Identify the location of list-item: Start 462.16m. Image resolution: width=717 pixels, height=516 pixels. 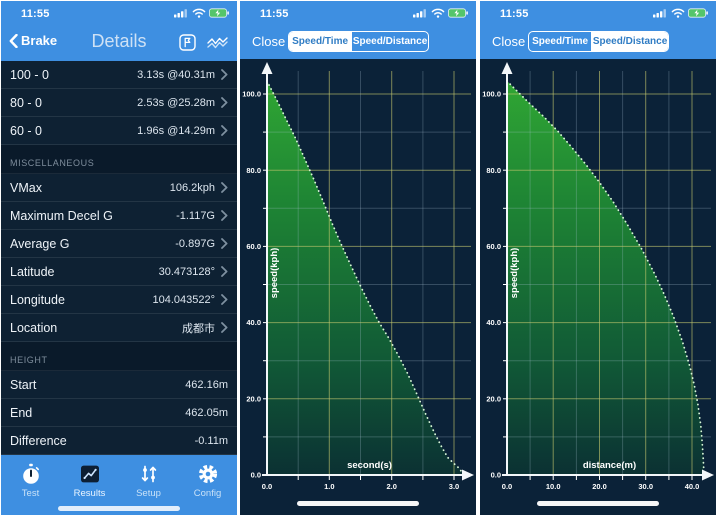
(119, 385).